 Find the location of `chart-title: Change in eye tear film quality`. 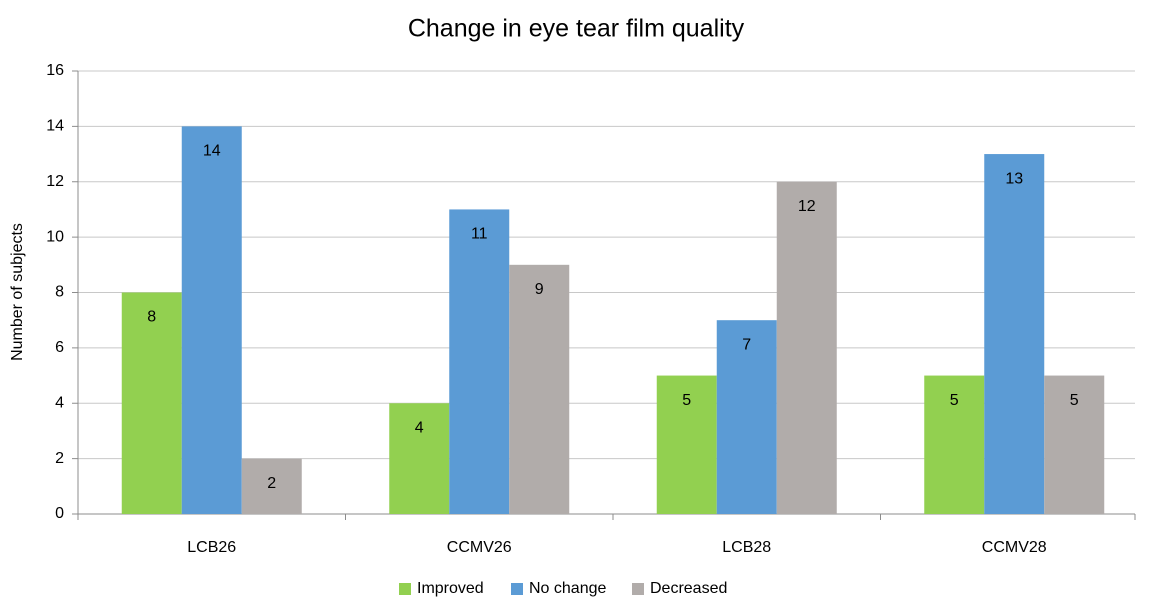

chart-title: Change in eye tear film quality is located at coordinates (576, 29).